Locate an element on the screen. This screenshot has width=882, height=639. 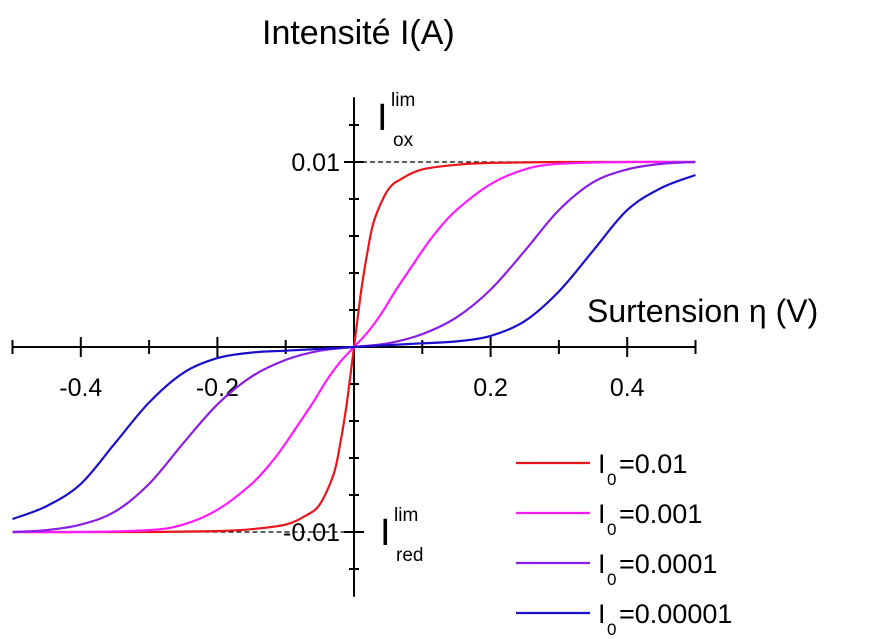
legend-item: I0=0.01 is located at coordinates (601, 469).